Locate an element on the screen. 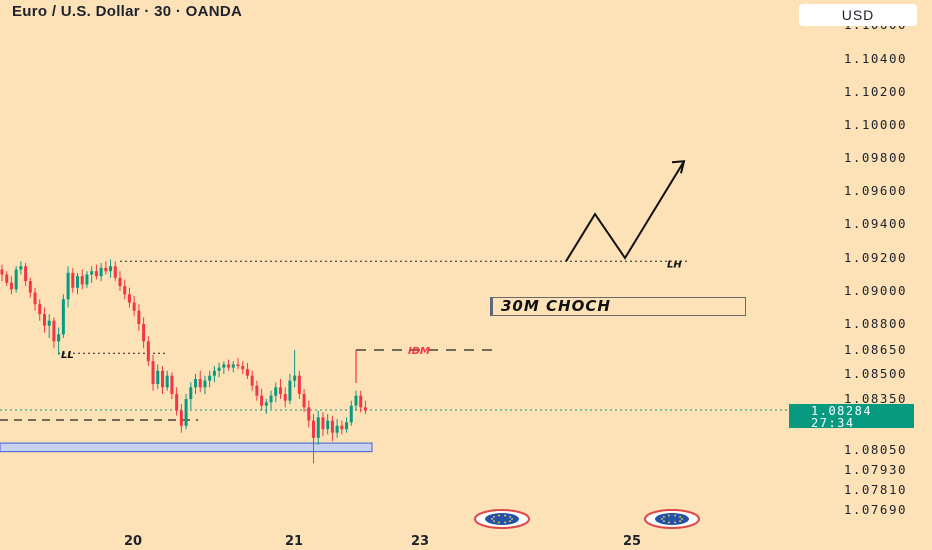 This screenshot has height=550, width=932. candlestick-series is located at coordinates (183, 361).